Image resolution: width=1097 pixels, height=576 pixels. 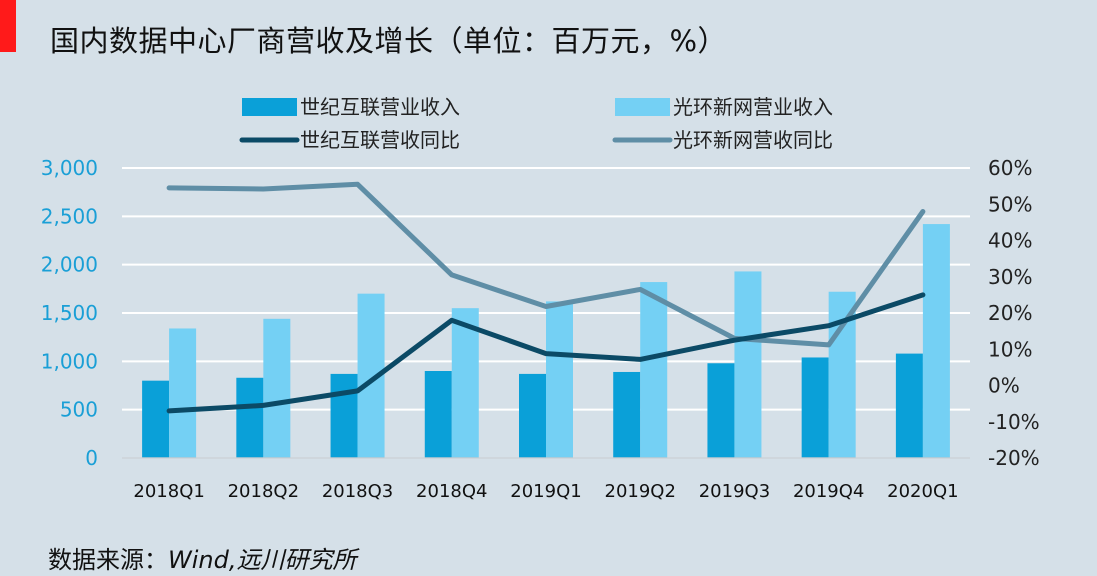 What do you see at coordinates (69, 313) in the screenshot?
I see `left-axis-tick-label: 1,500` at bounding box center [69, 313].